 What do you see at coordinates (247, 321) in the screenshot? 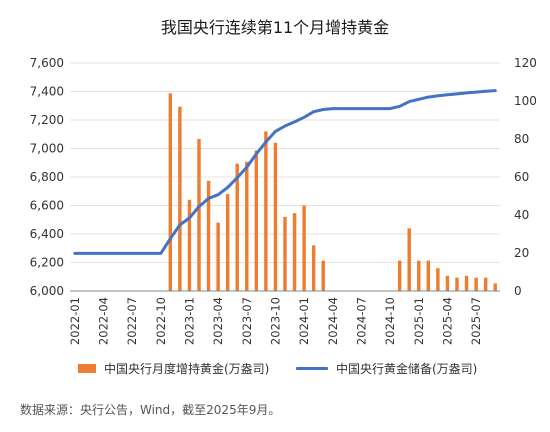
I see `x-tick-label: 2023-07` at bounding box center [247, 321].